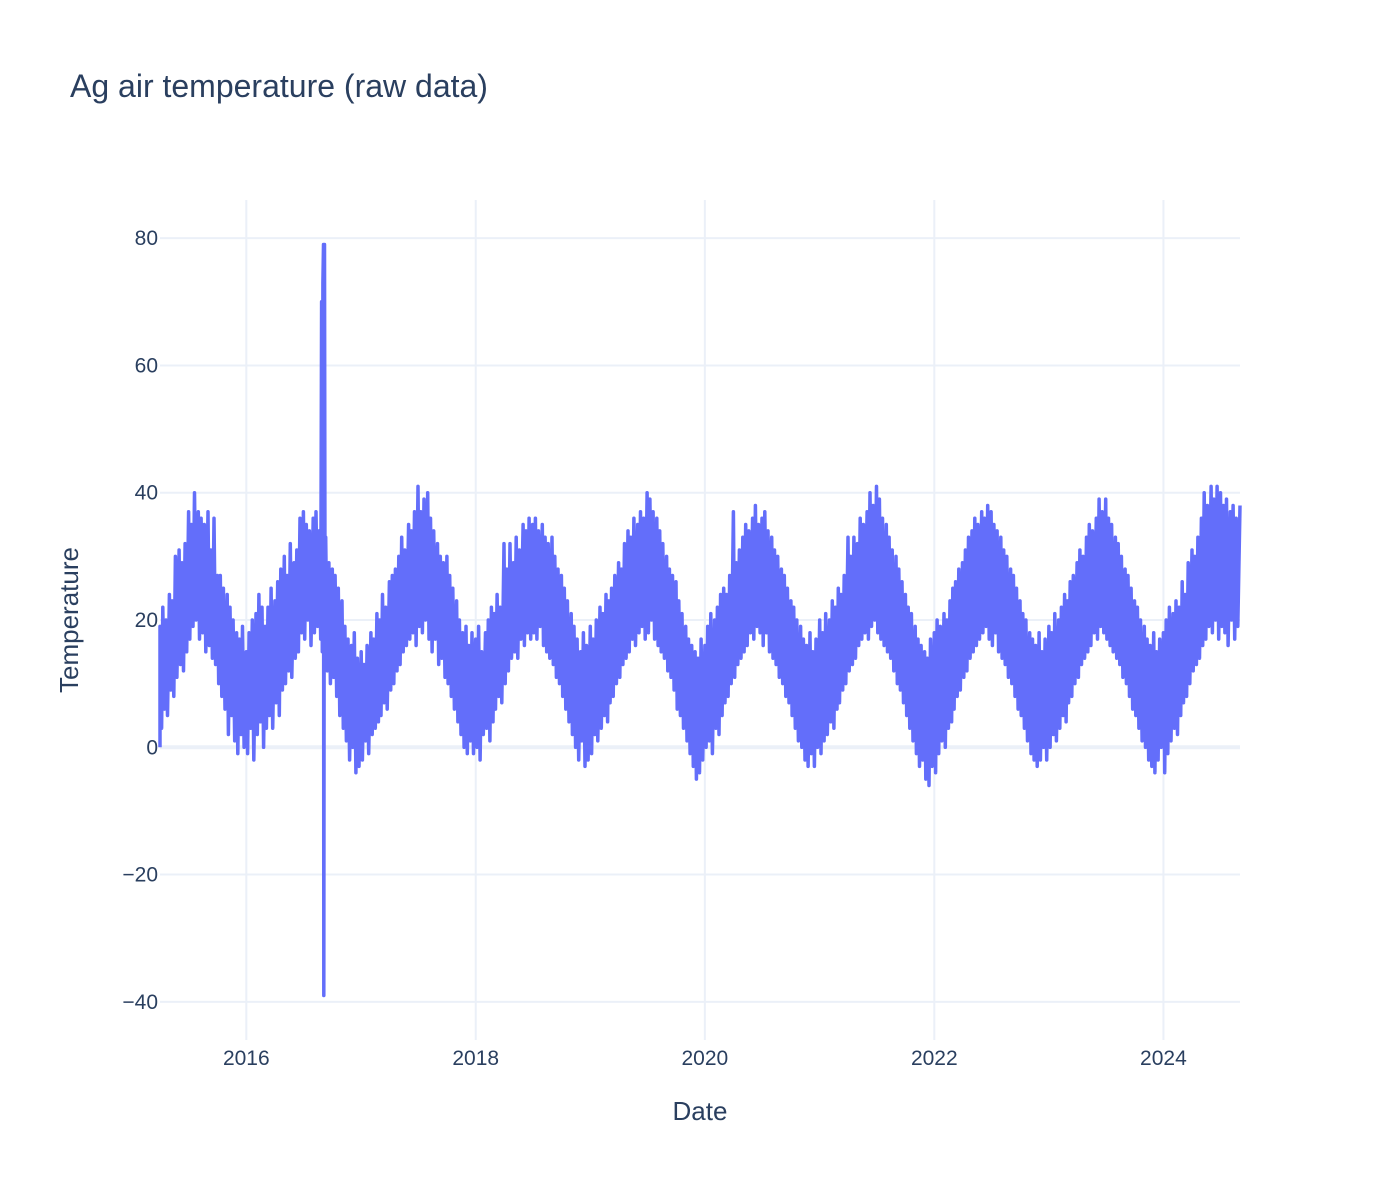 Image resolution: width=1400 pixels, height=1200 pixels. Describe the element at coordinates (279, 86) in the screenshot. I see `chart-title: Ag air temperature (raw data)` at that location.